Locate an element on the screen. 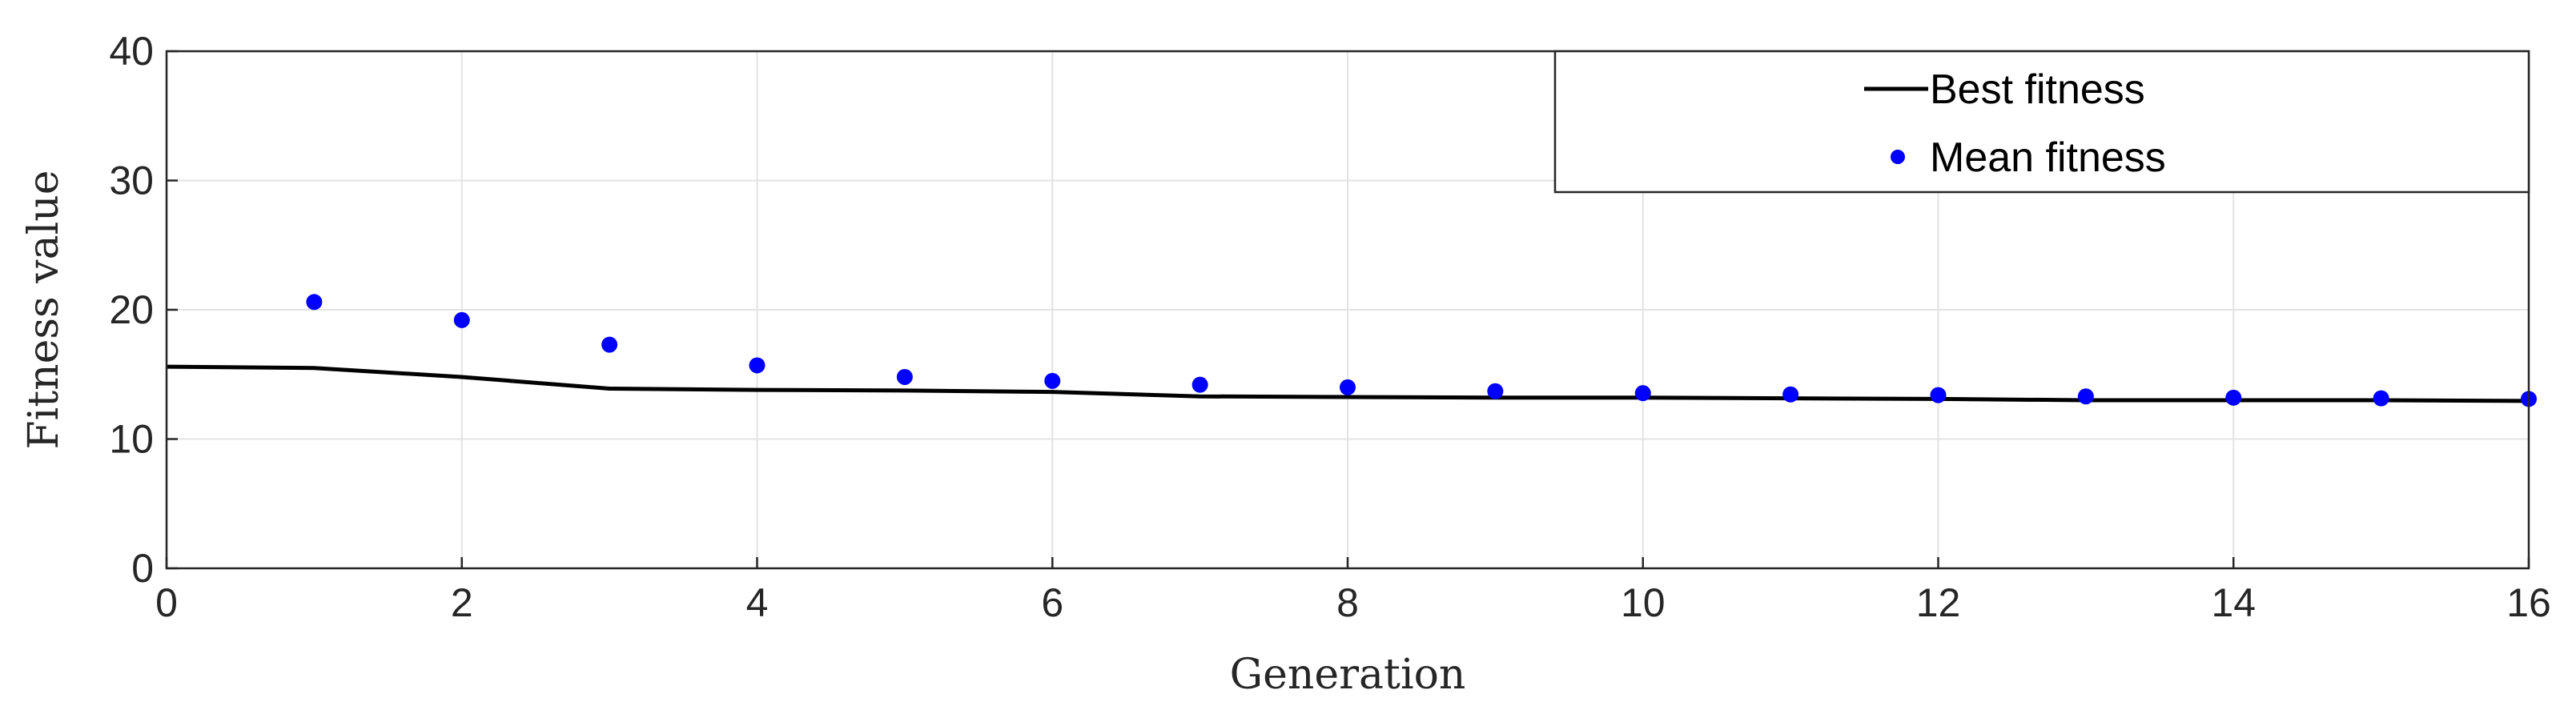  legend-swatch-mean-fitness is located at coordinates (1898, 157).